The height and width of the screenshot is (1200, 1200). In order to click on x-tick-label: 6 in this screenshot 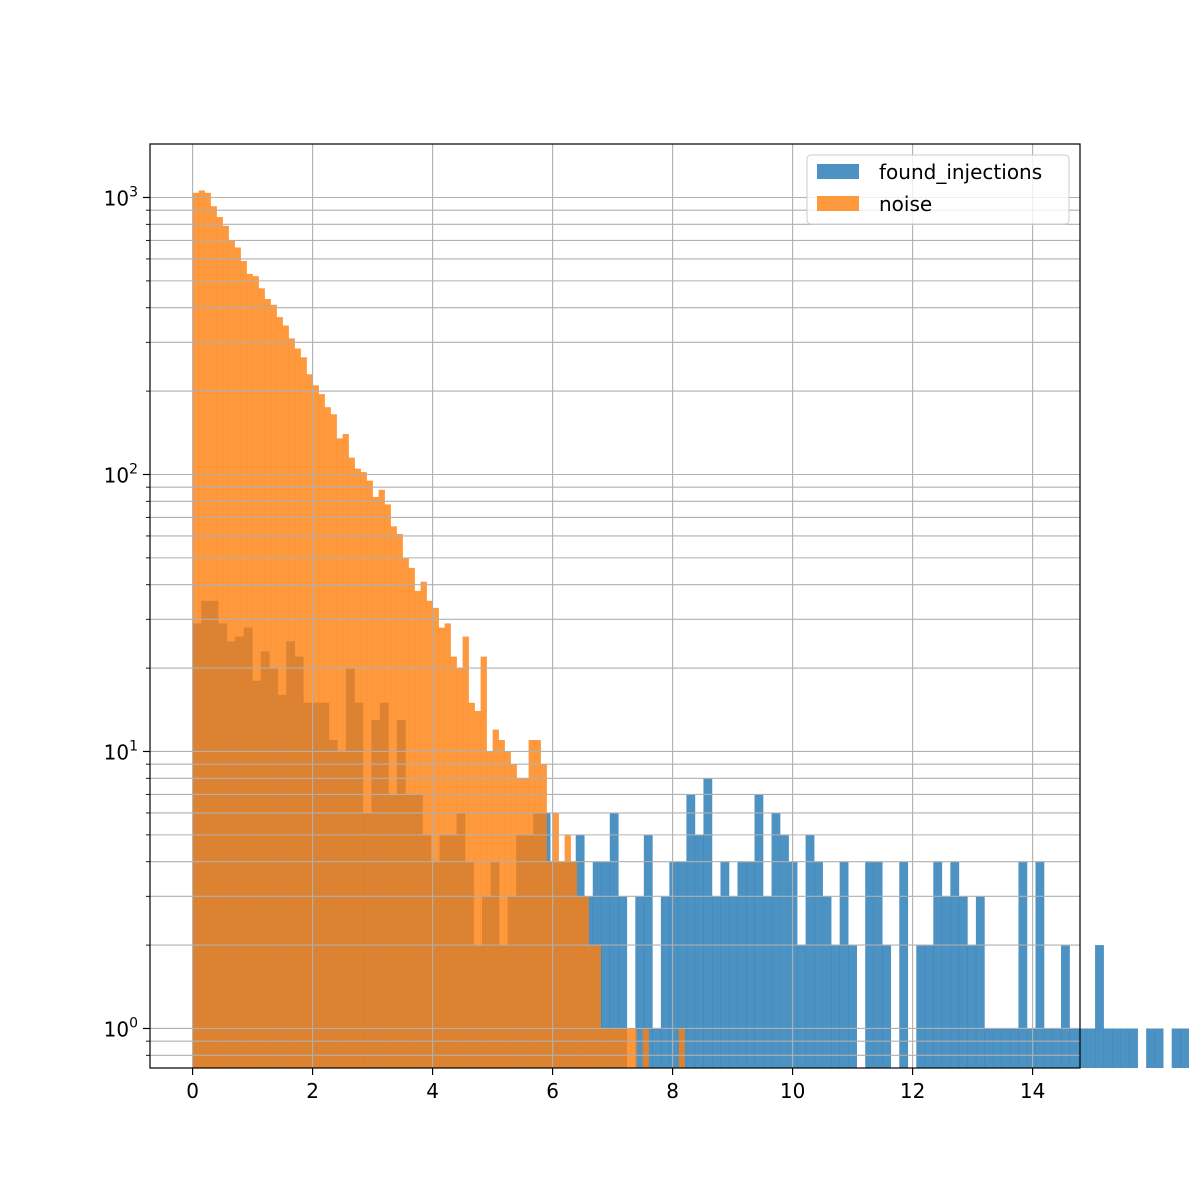, I will do `click(552, 1091)`.